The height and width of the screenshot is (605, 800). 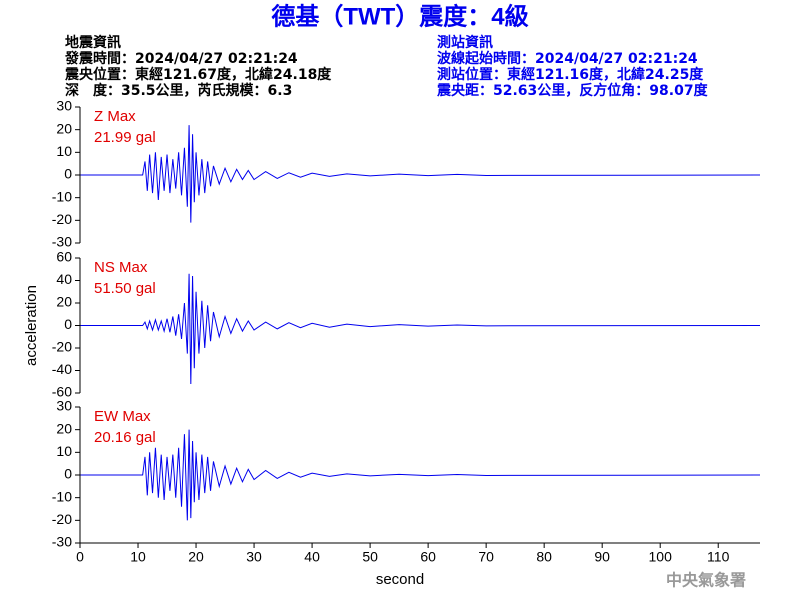 I want to click on x-tick-label: 100, so click(x=661, y=557).